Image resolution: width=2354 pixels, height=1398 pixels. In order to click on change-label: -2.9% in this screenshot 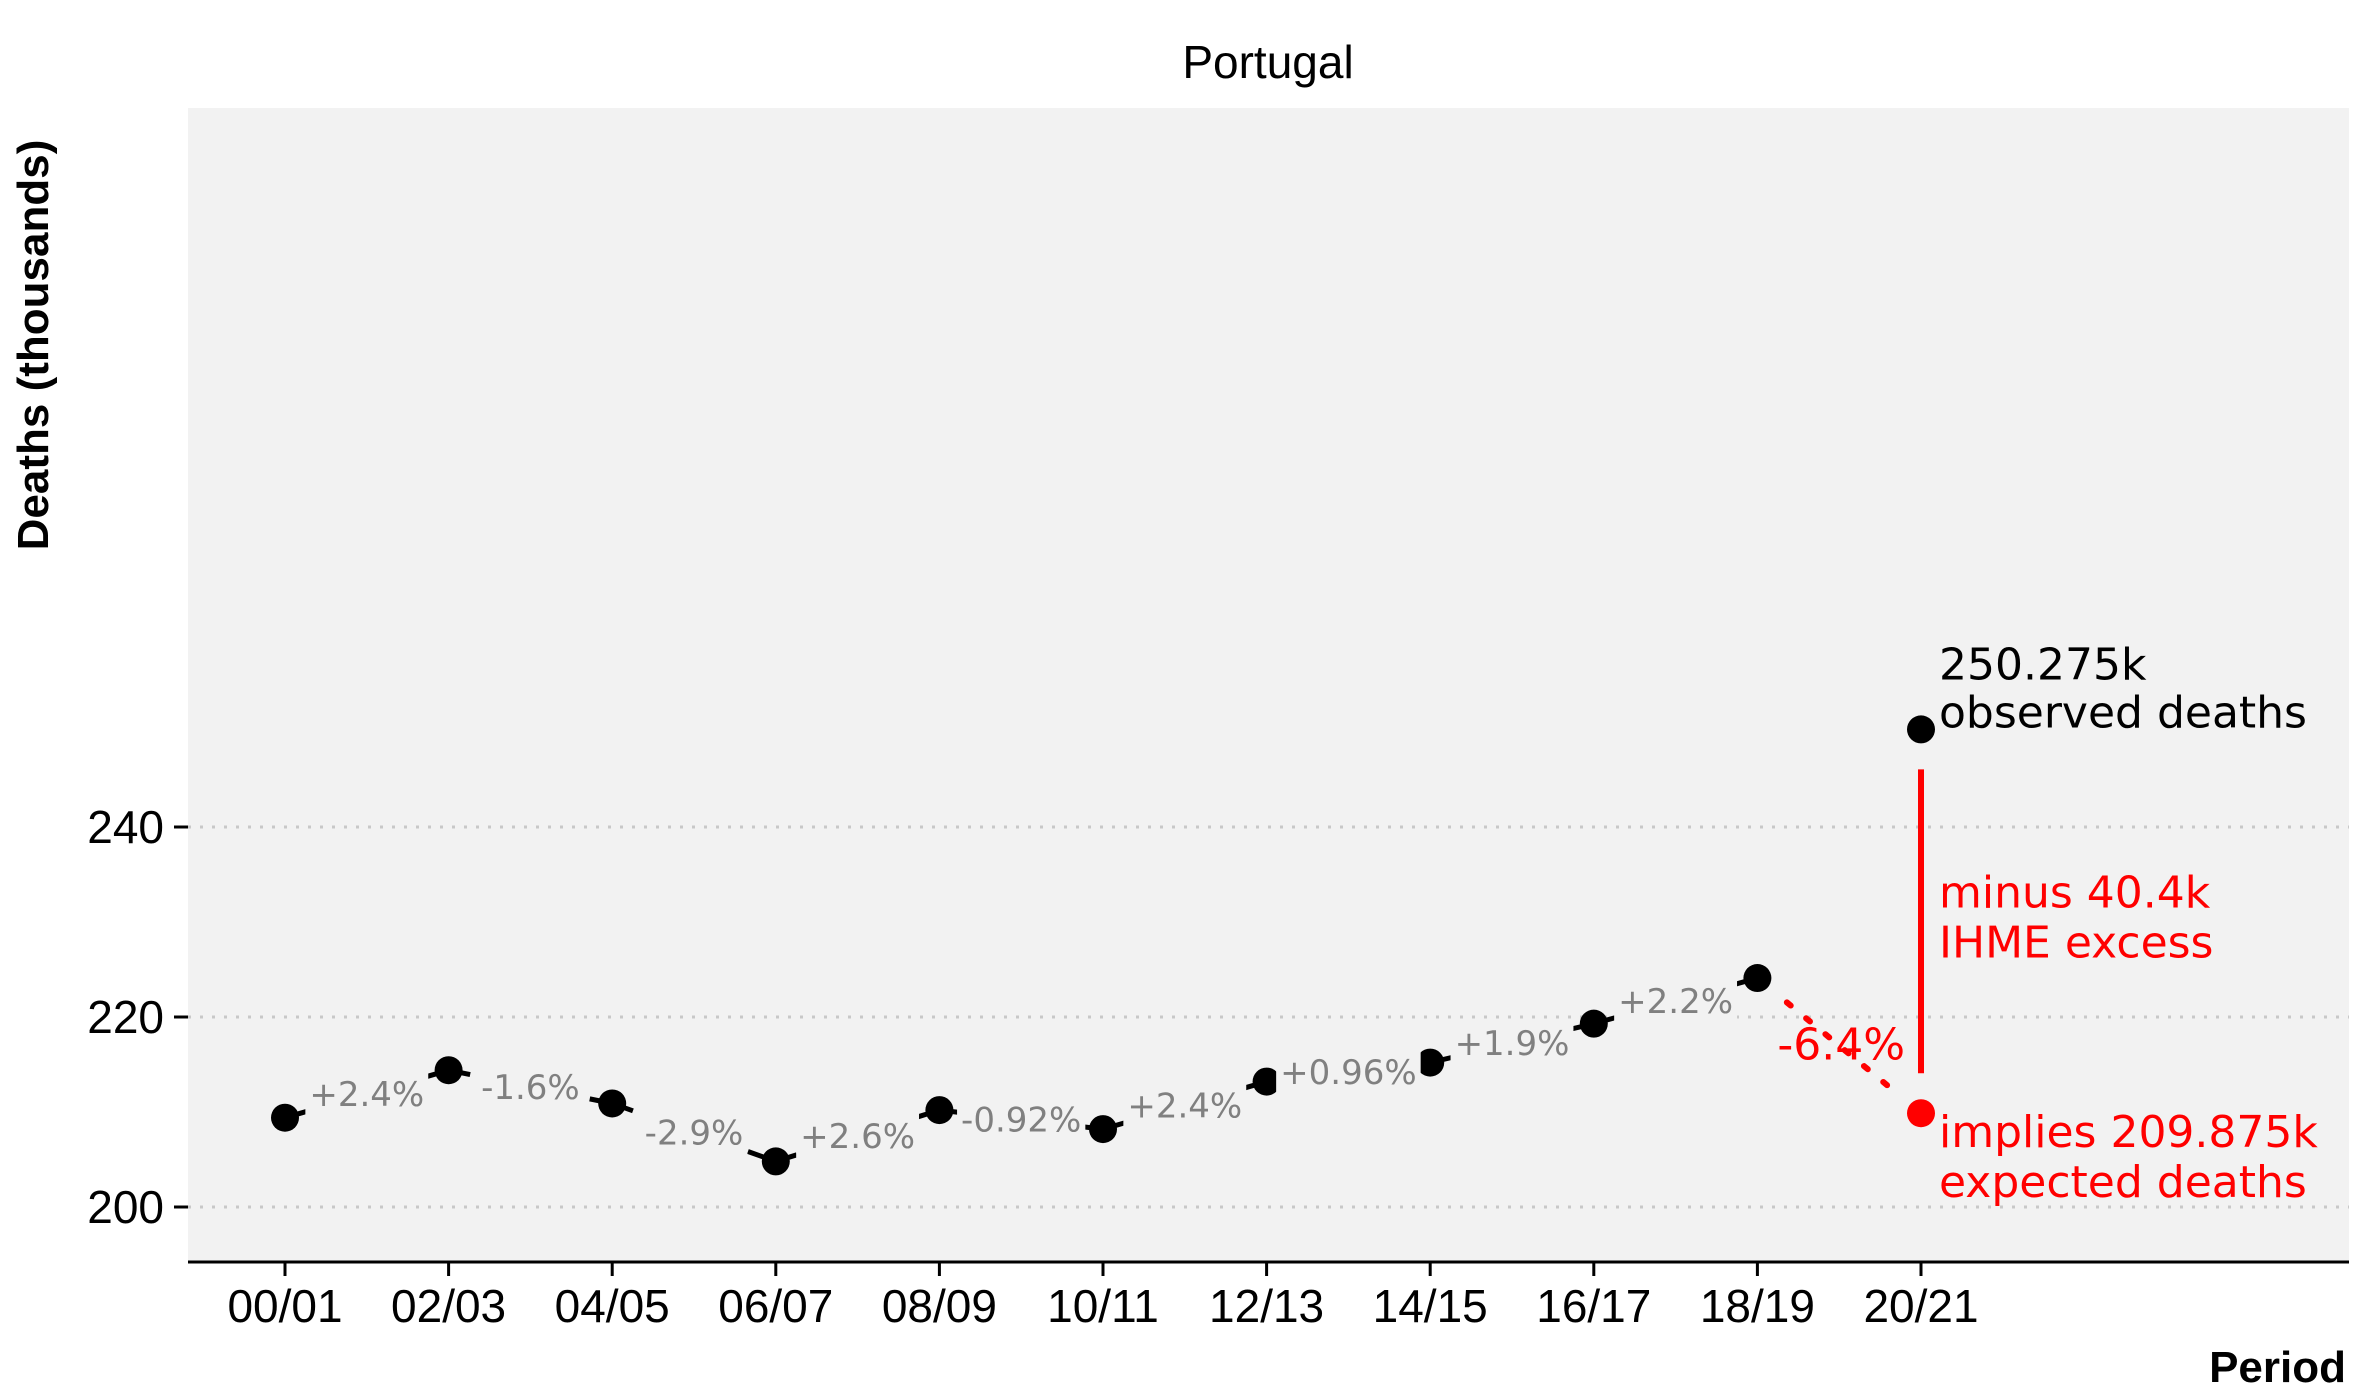, I will do `click(694, 1133)`.